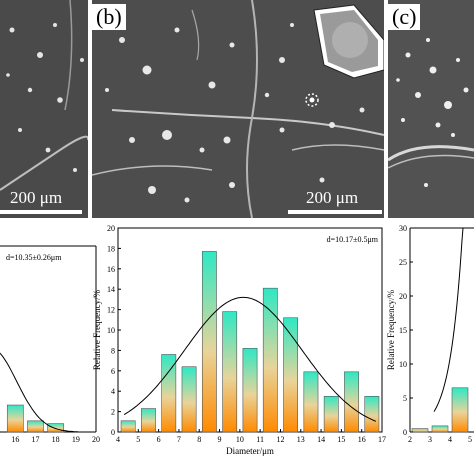 This screenshot has height=474, width=474. I want to click on x-axis-label: Diameter/μm, so click(250, 451).